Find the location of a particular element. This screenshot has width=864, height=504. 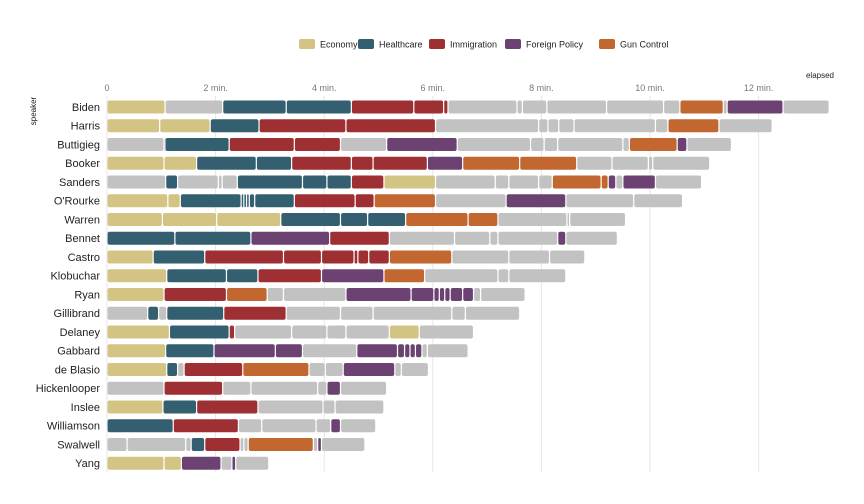

speaker-label: Yang is located at coordinates (87, 464).